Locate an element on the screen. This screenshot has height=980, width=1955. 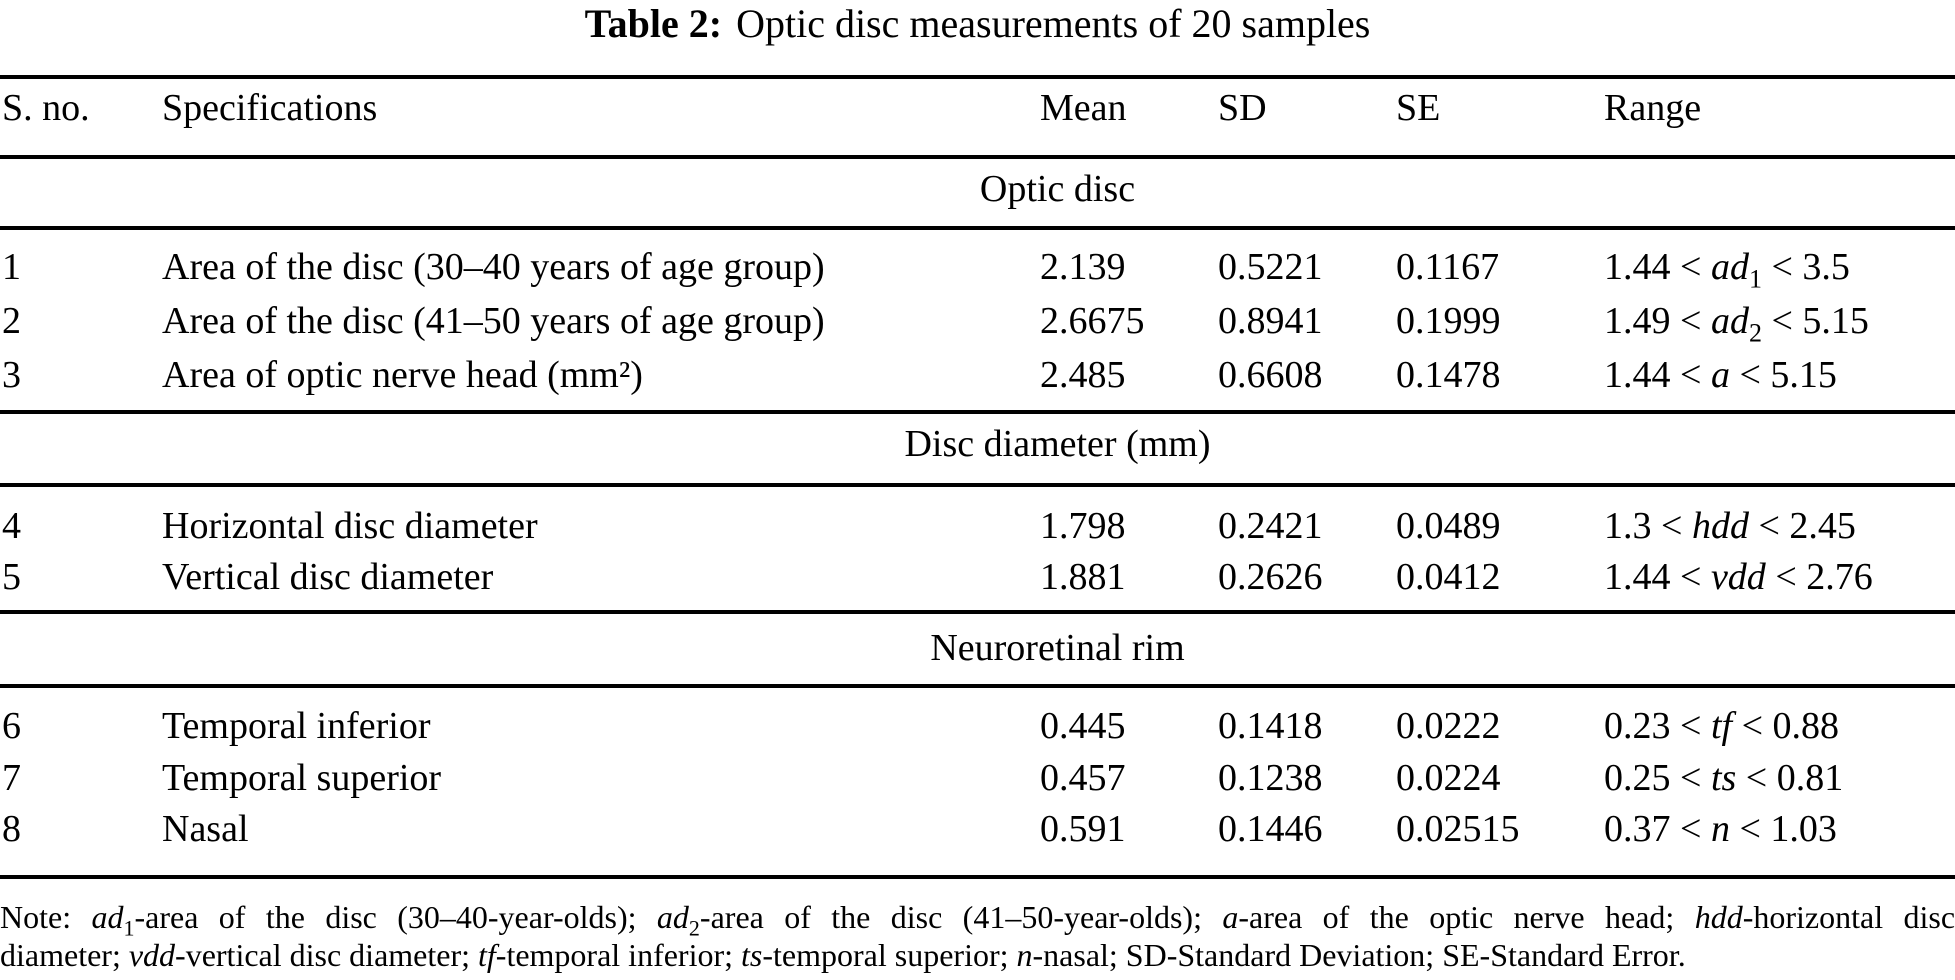
cell-range: 1.49 < ad2 < 5.15 is located at coordinates (1736, 323).